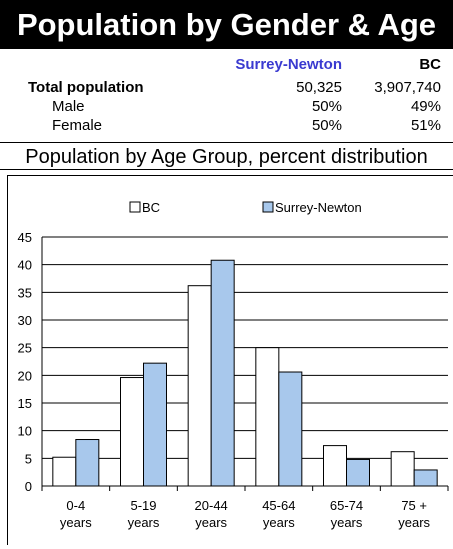 This screenshot has width=453, height=549. I want to click on y-tick-label: 10, so click(25, 431).